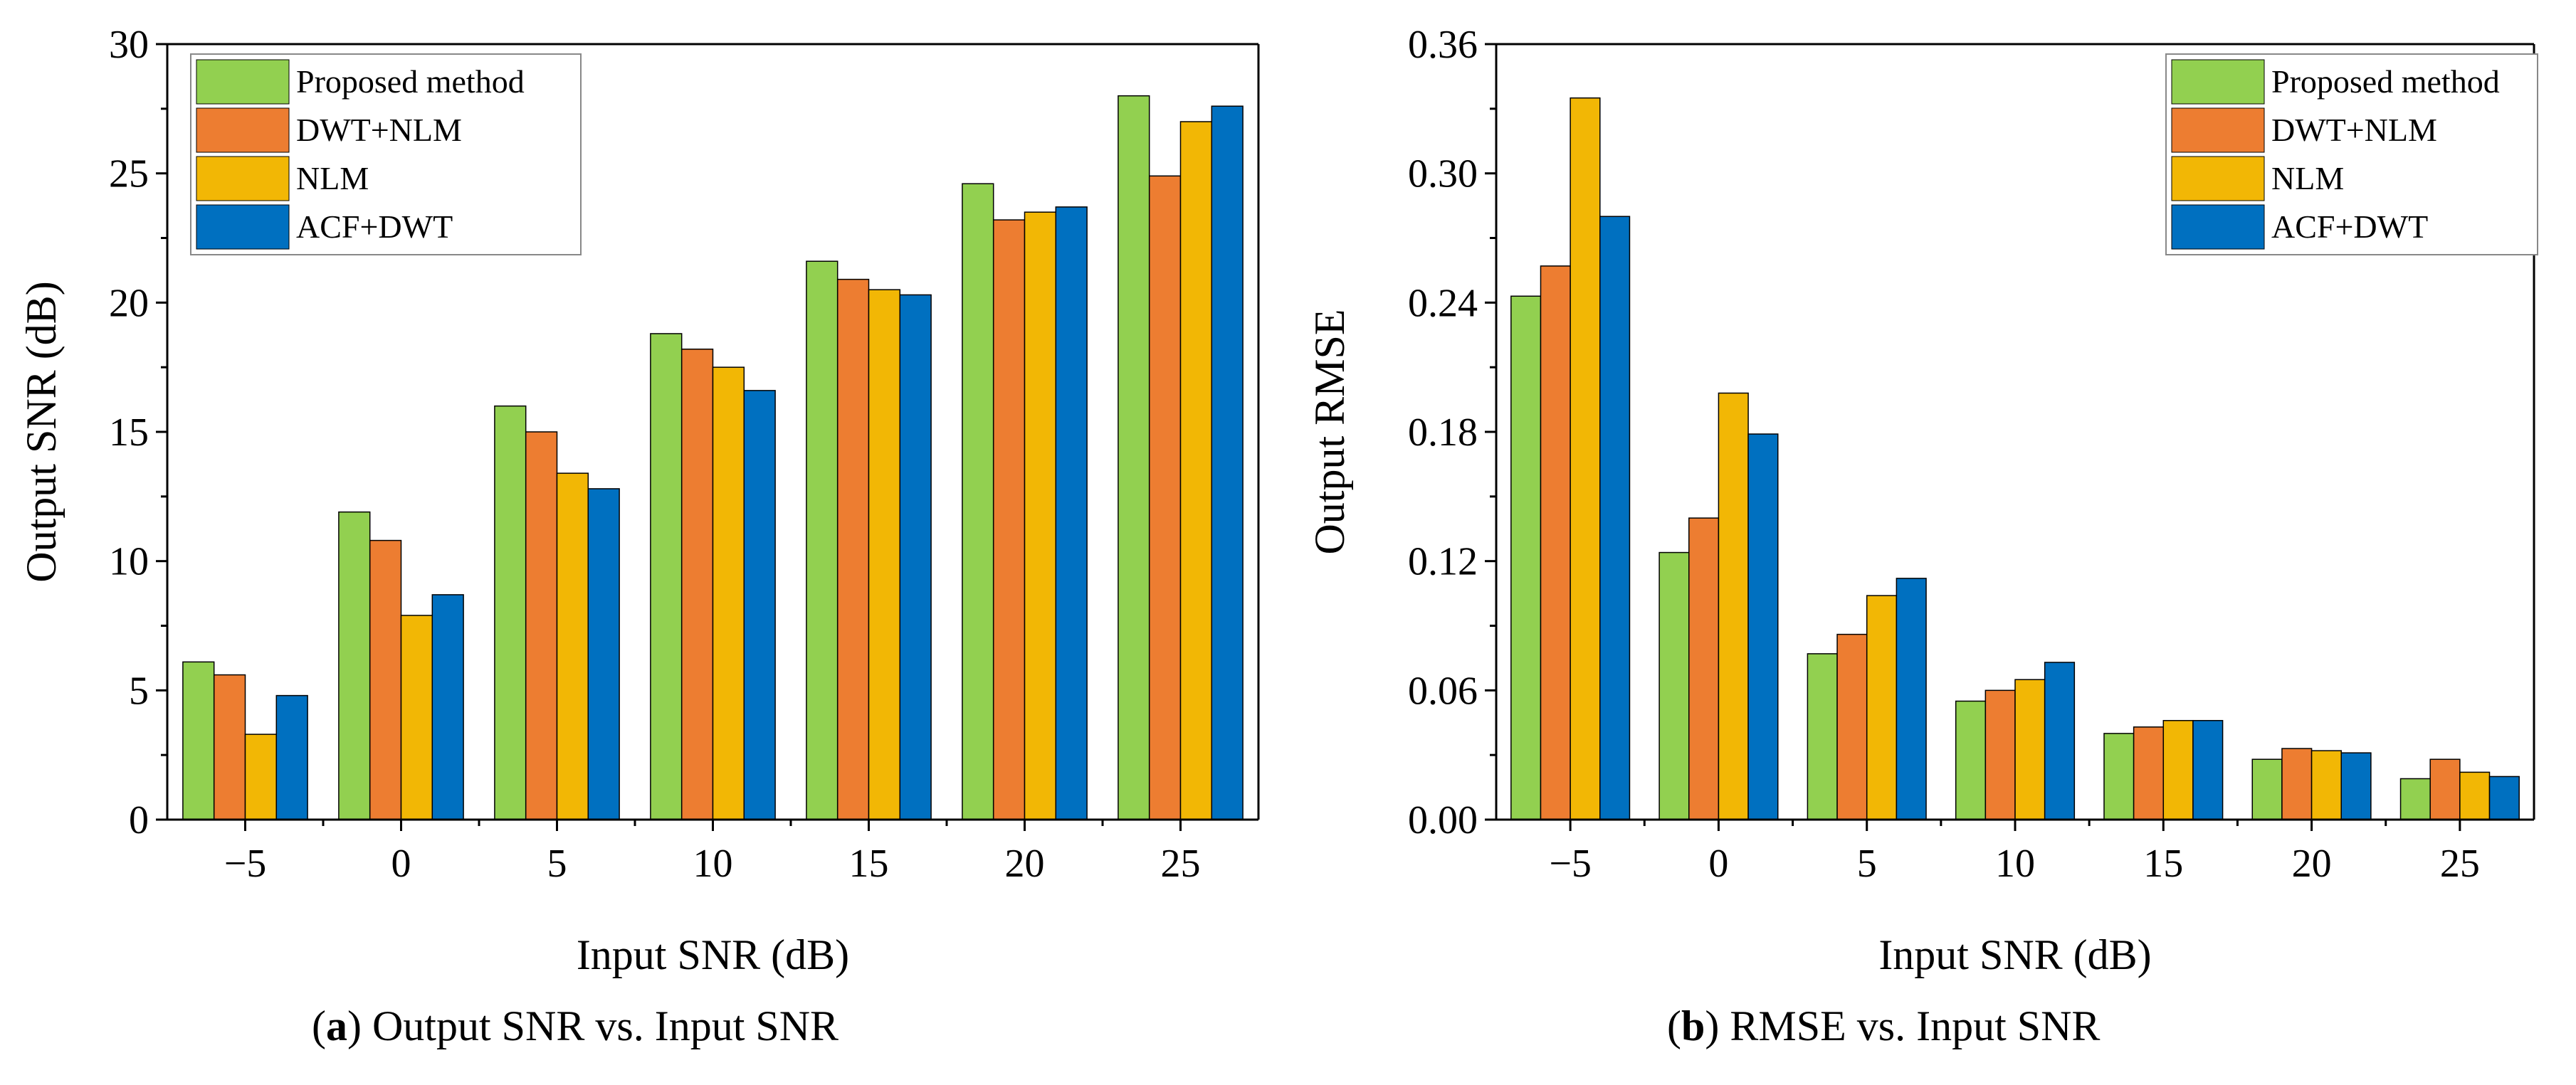 The height and width of the screenshot is (1085, 2576). I want to click on snr-y-tick-label: 30, so click(129, 45).